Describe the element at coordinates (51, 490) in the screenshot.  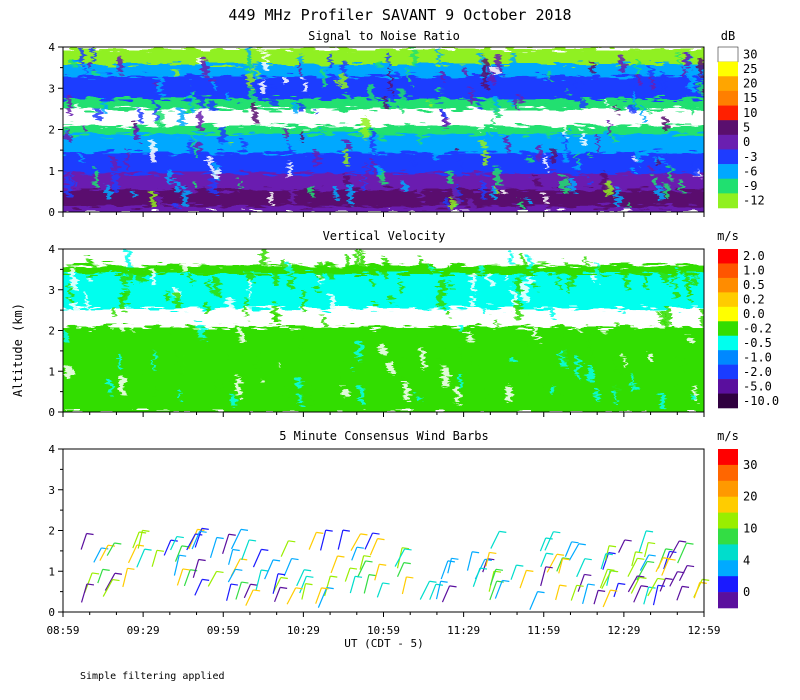
I see `y-tick-label: 3` at that location.